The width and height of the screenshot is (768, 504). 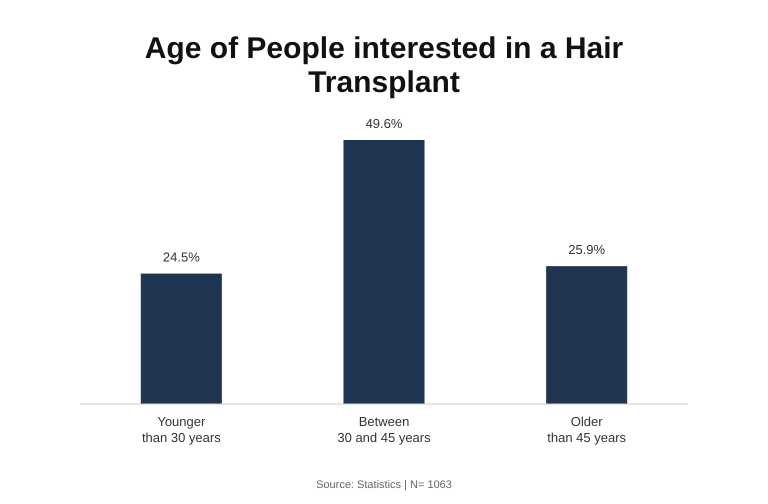 I want to click on x-tick-label: Younger than 30 years, so click(x=182, y=429).